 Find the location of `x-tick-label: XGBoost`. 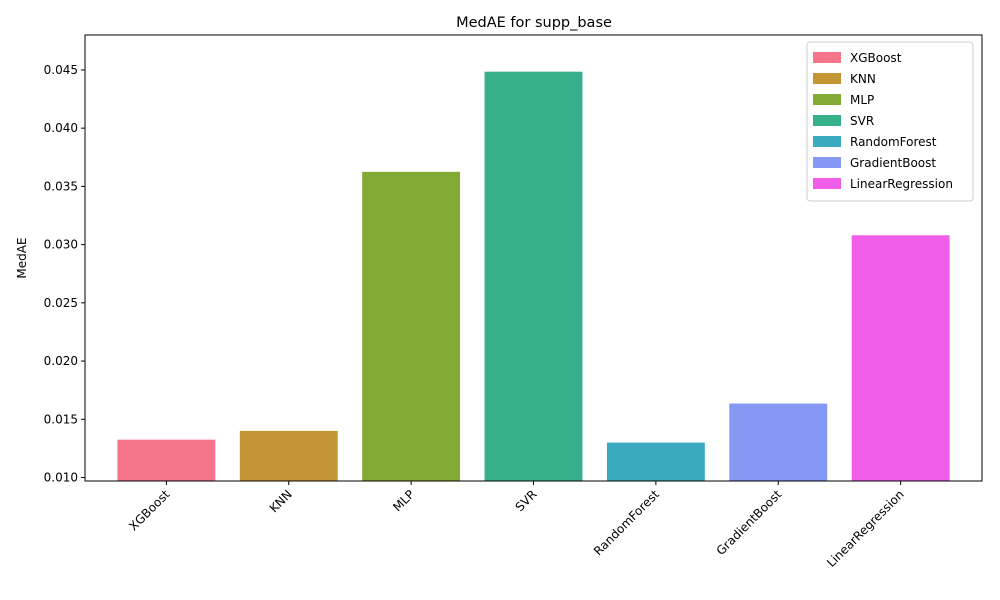

x-tick-label: XGBoost is located at coordinates (149, 510).